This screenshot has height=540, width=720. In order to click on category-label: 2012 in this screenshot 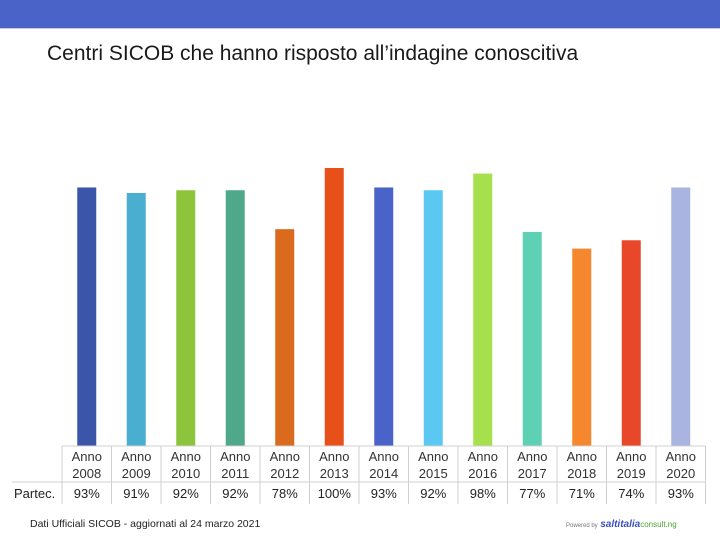, I will do `click(284, 473)`.